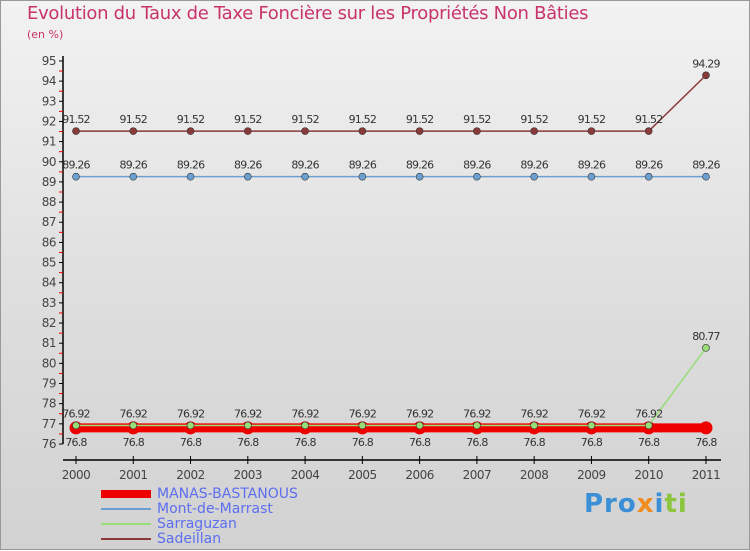 The width and height of the screenshot is (750, 551). Describe the element at coordinates (706, 475) in the screenshot. I see `x-tick-label: 2011` at that location.